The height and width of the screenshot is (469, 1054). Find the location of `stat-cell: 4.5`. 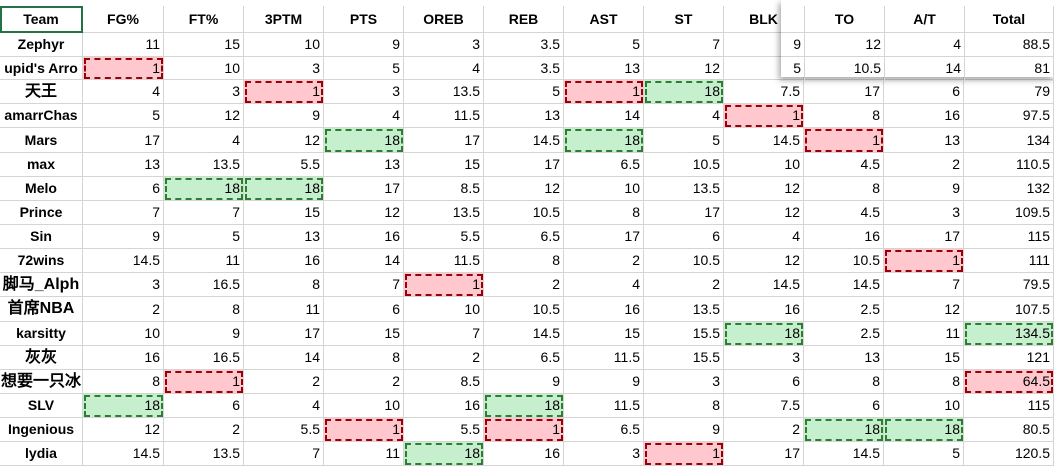

stat-cell: 4.5 is located at coordinates (844, 165).